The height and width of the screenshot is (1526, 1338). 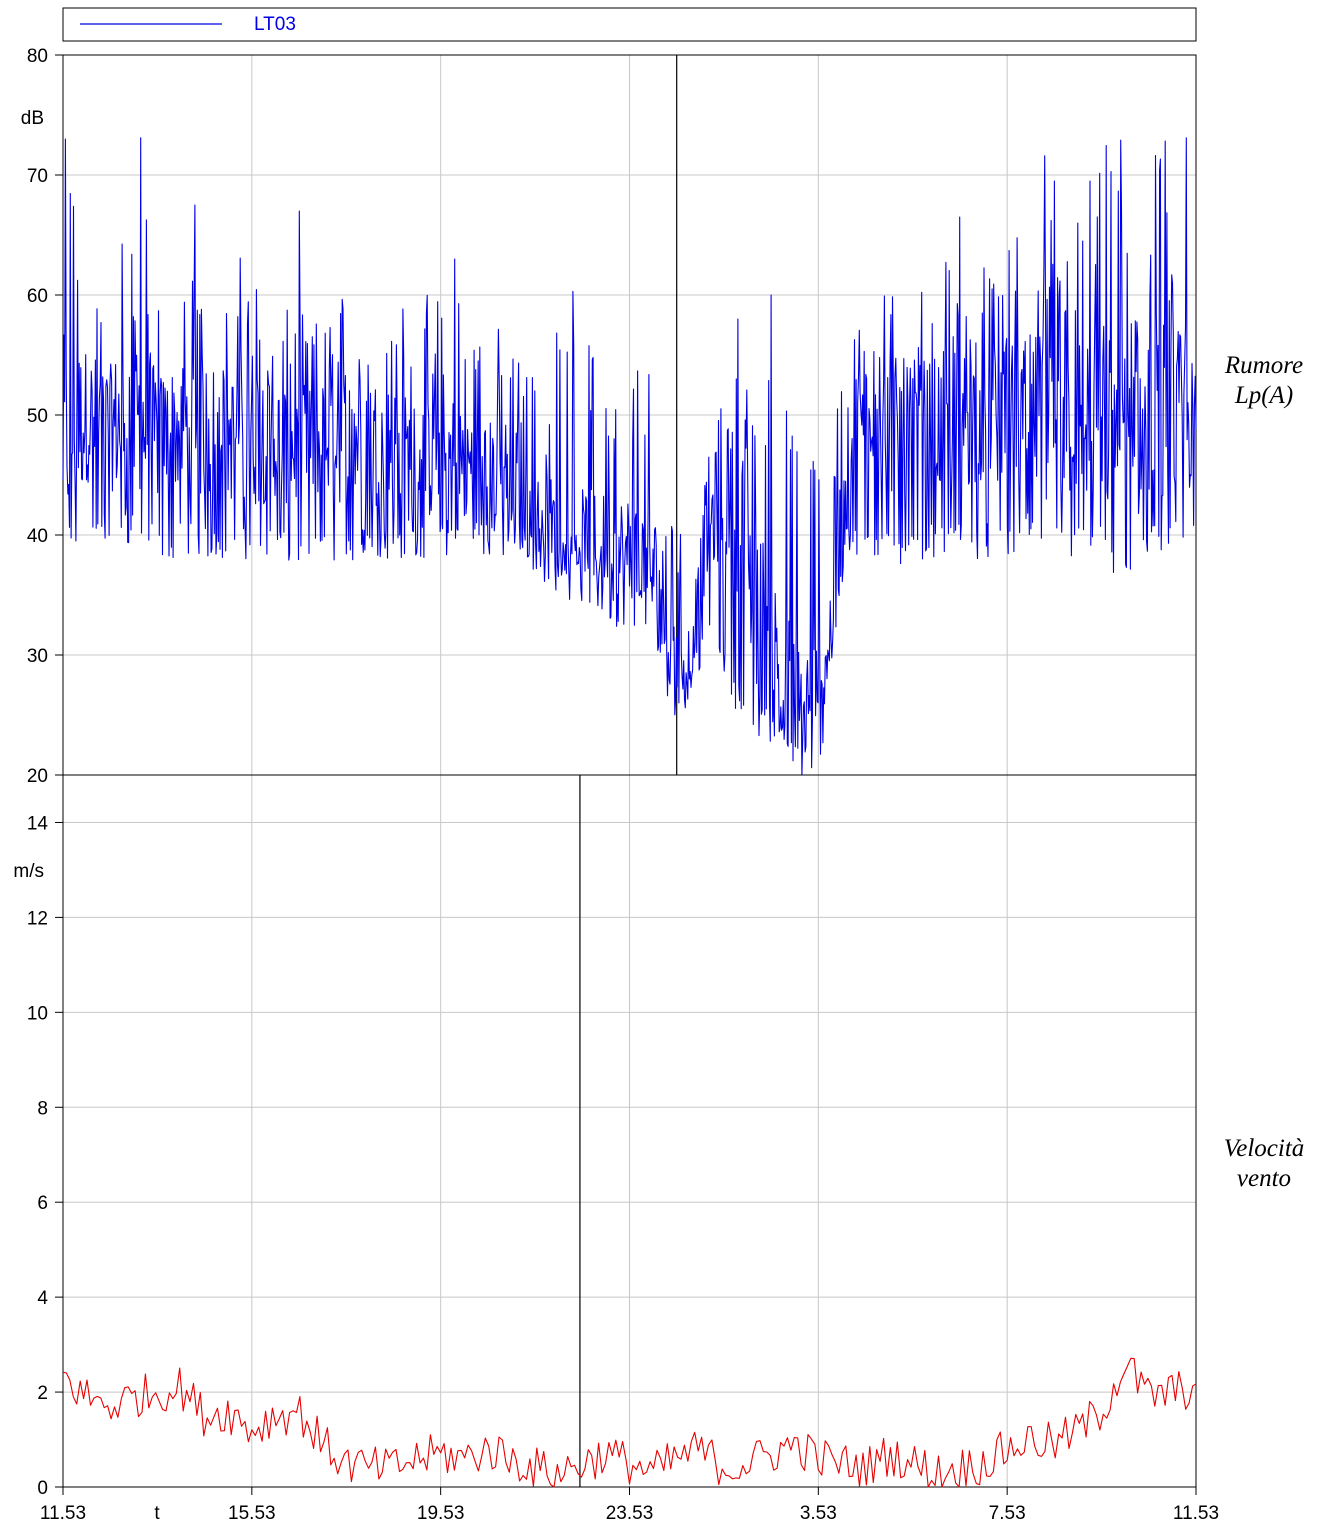 I want to click on wind-ytick-label: 6, so click(x=42, y=1203).